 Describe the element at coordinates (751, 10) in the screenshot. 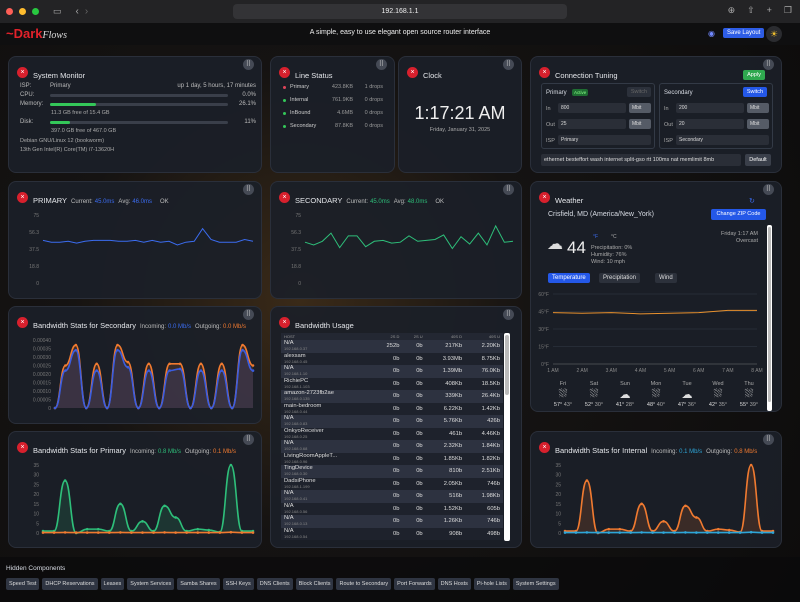

I see `share-icon: ⇧` at that location.